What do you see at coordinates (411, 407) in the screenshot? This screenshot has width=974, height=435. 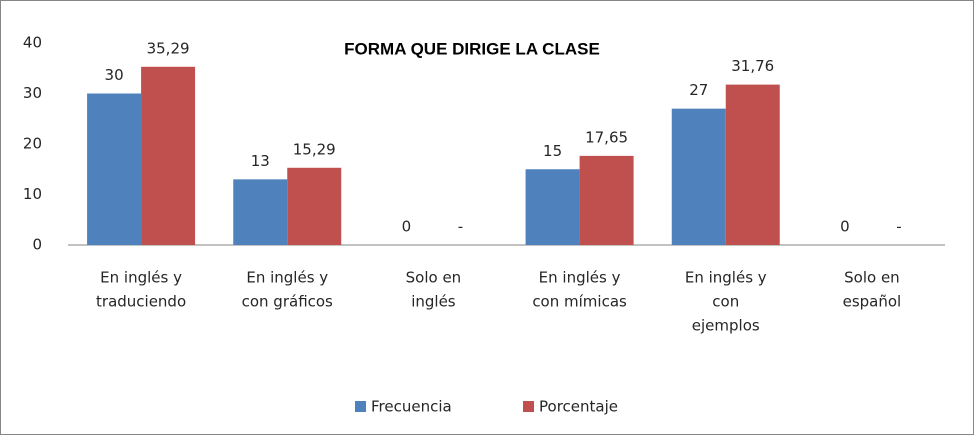 I see `legend-label: Frecuencia` at bounding box center [411, 407].